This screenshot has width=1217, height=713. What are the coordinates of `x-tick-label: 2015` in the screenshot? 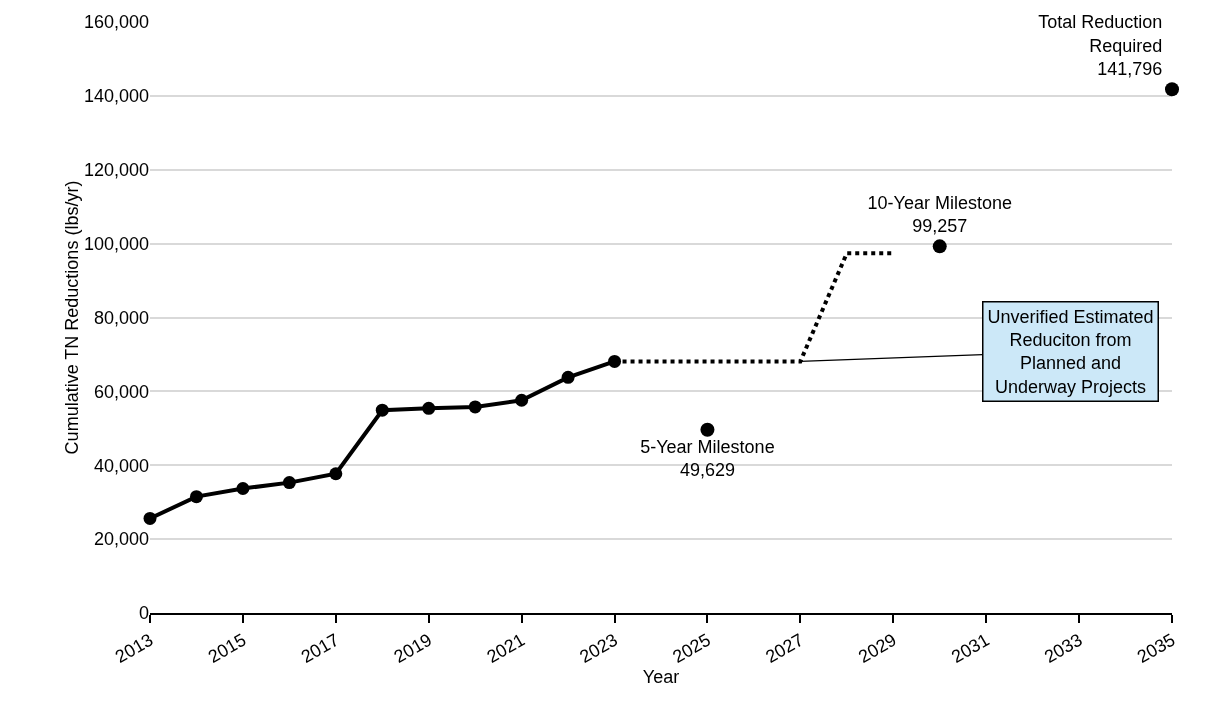 It's located at (227, 648).